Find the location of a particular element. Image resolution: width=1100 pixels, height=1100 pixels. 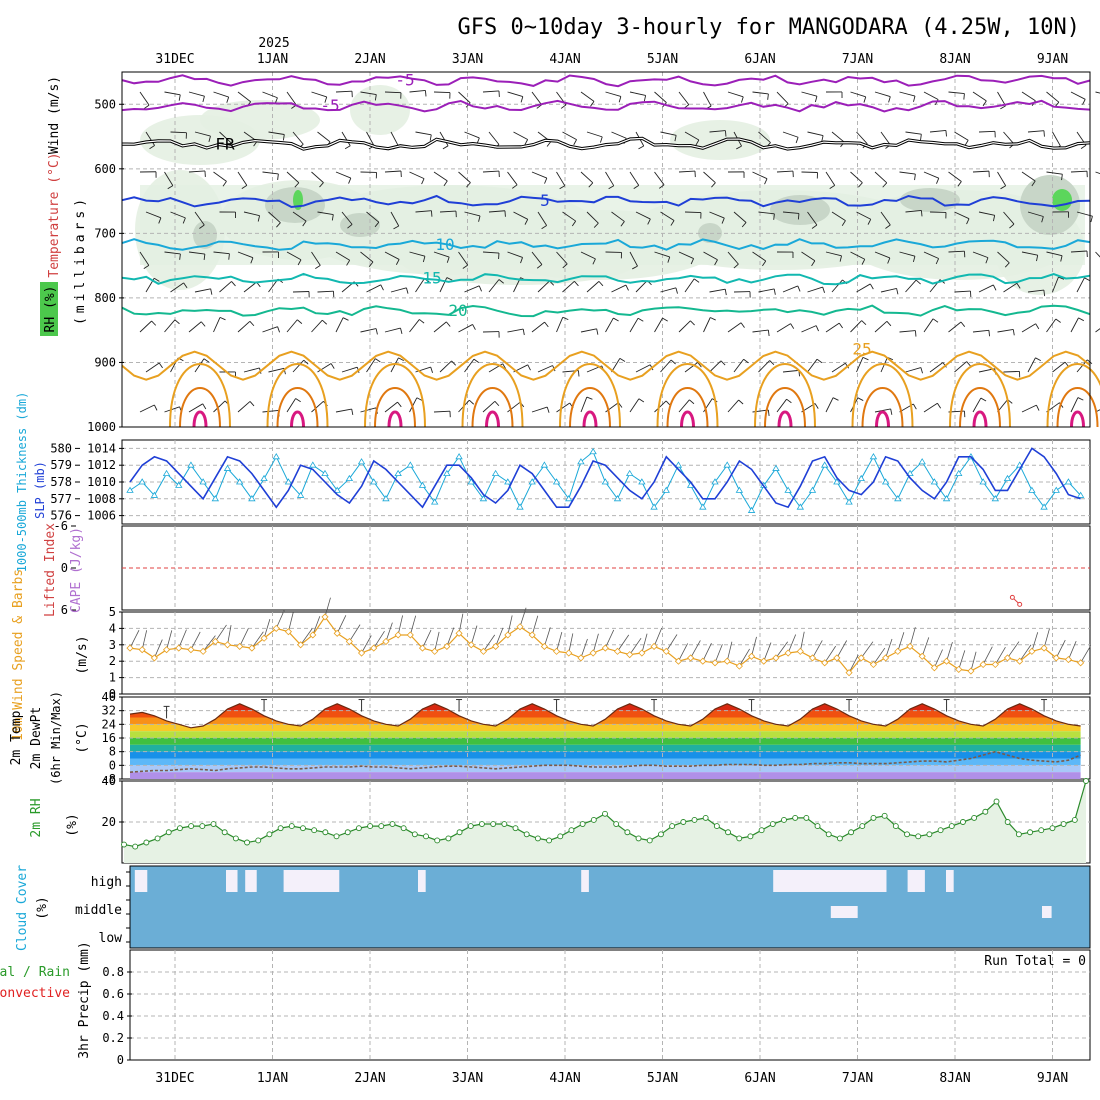

precip-total-rain-label: Total / Rain is located at coordinates (35, 972).